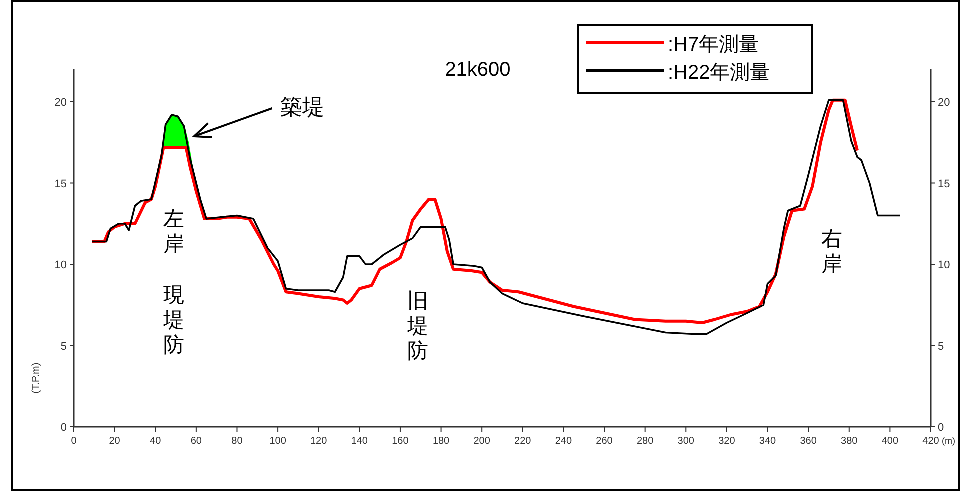 This screenshot has width=961, height=491. Describe the element at coordinates (944, 103) in the screenshot. I see `y2-tick-label: 20` at that location.